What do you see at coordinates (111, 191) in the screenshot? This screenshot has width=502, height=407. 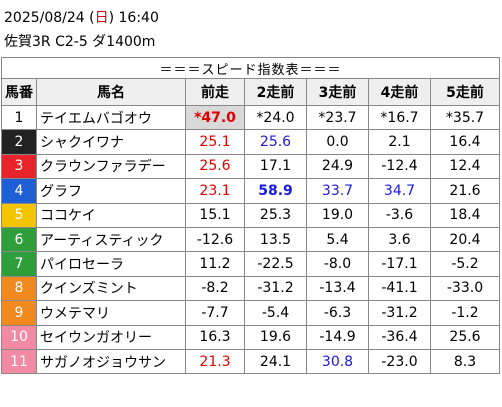 I see `horse-name: グラフ` at bounding box center [111, 191].